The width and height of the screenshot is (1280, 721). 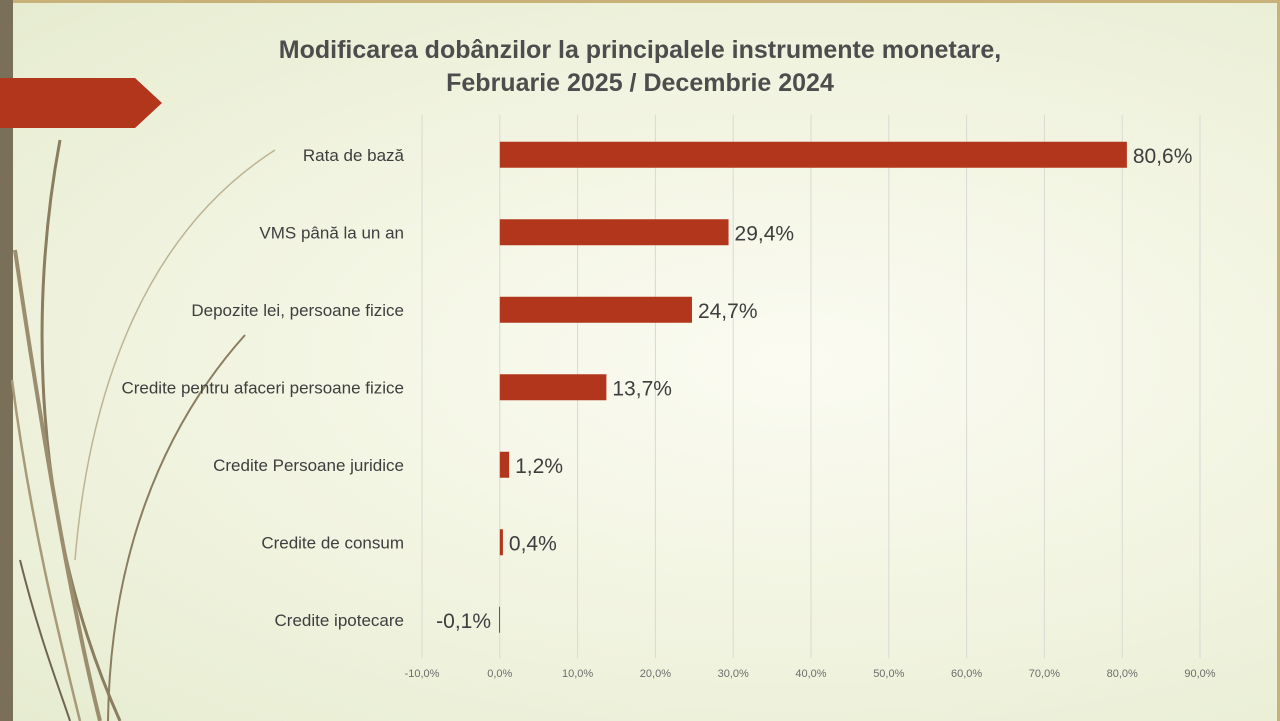 What do you see at coordinates (810, 674) in the screenshot?
I see `x-tick-label: 40,0%` at bounding box center [810, 674].